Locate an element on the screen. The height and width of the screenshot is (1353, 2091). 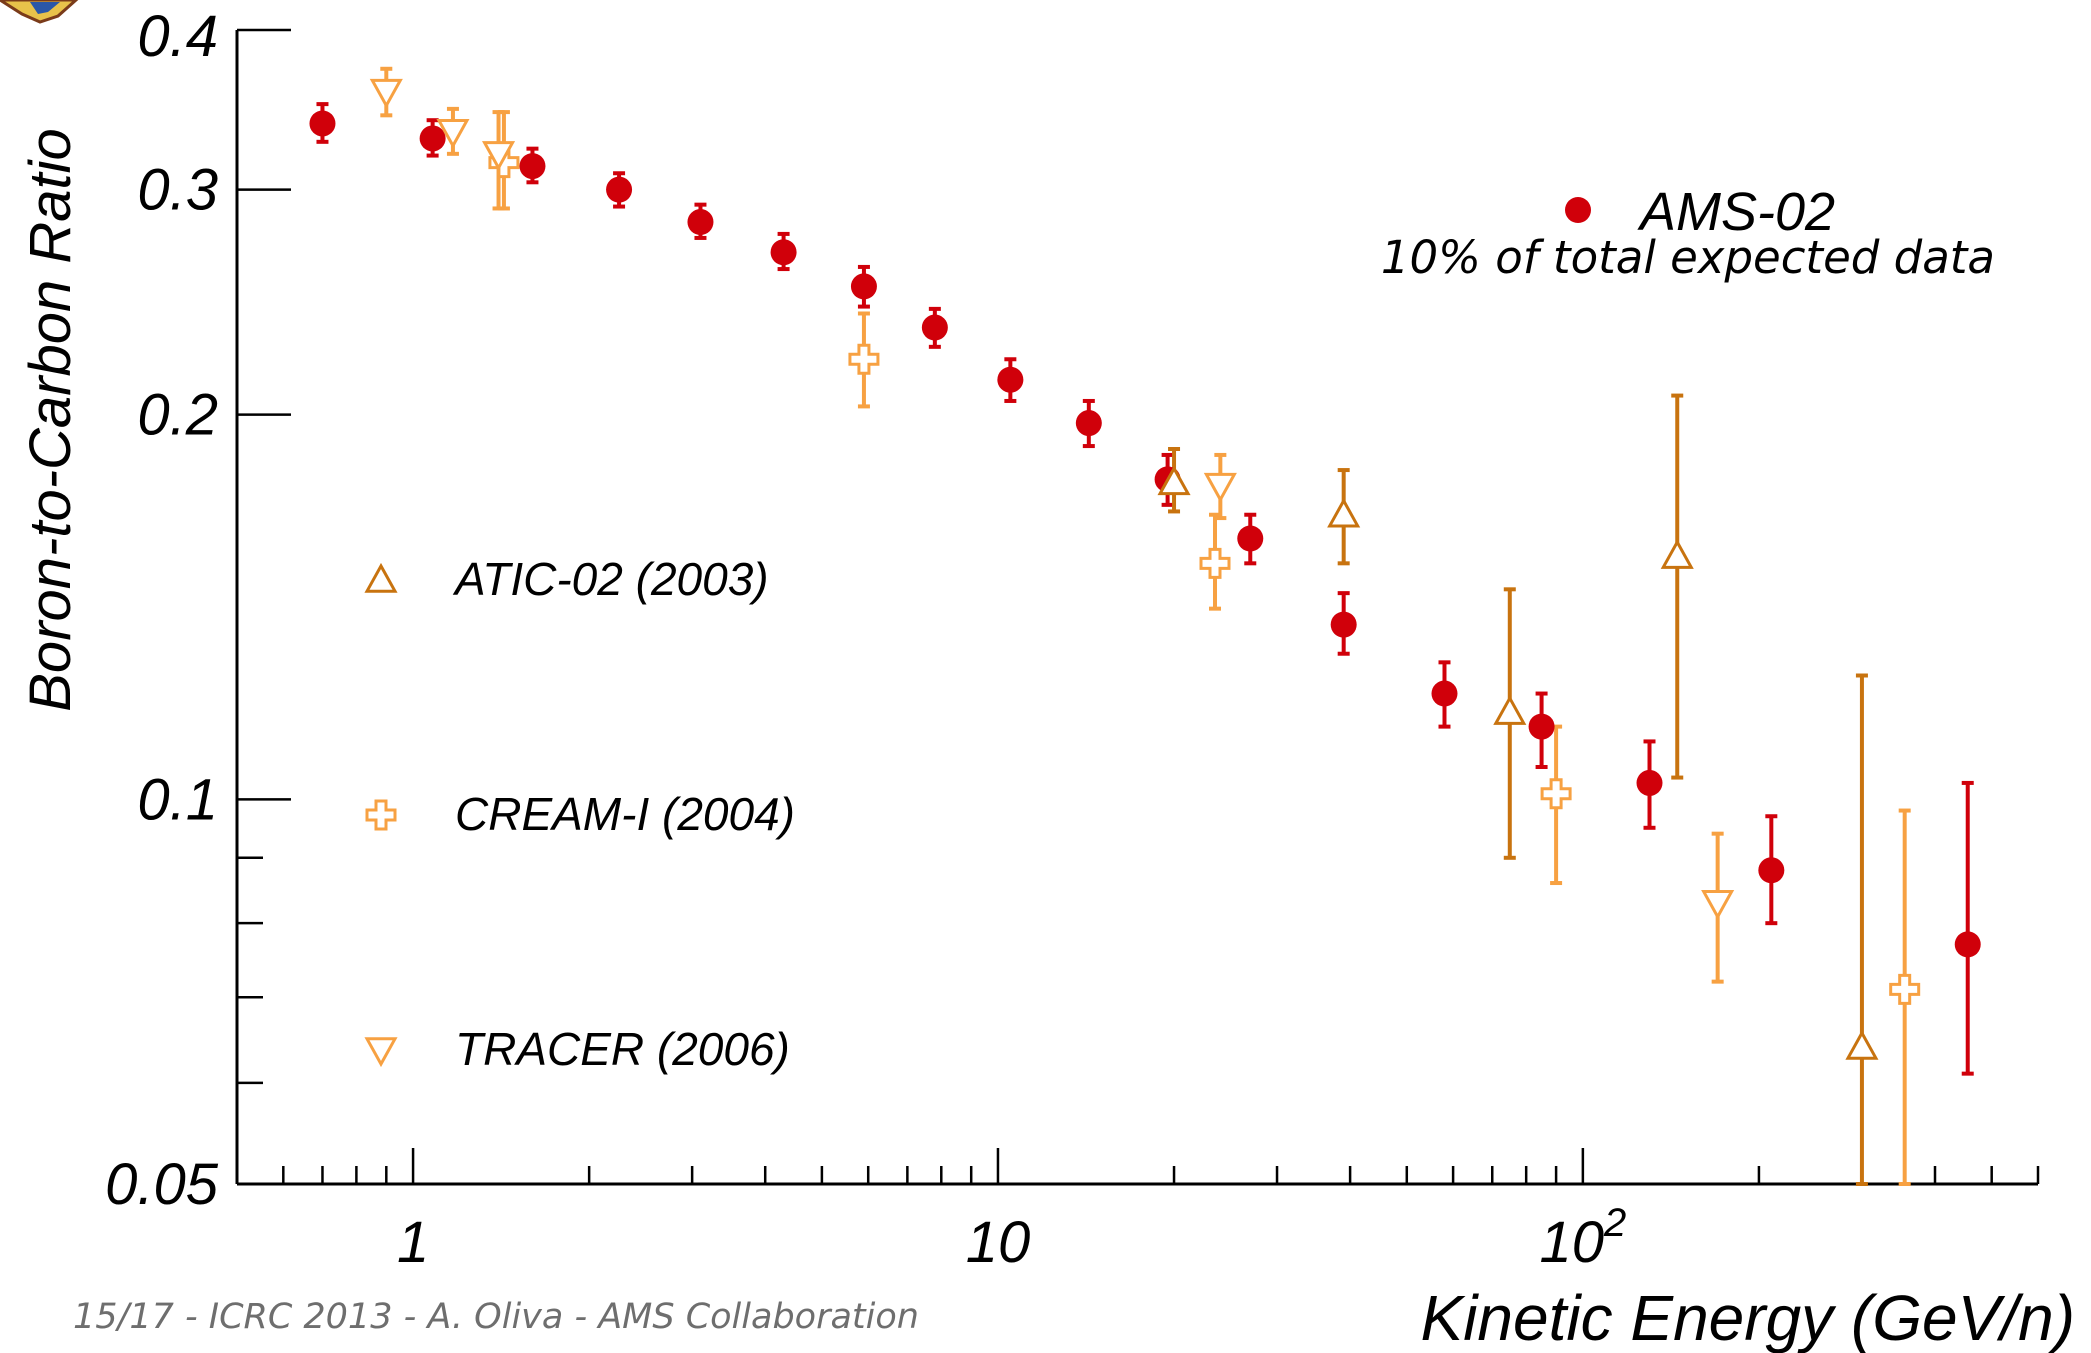
x-tick-label: 102 is located at coordinates (1582, 1238).